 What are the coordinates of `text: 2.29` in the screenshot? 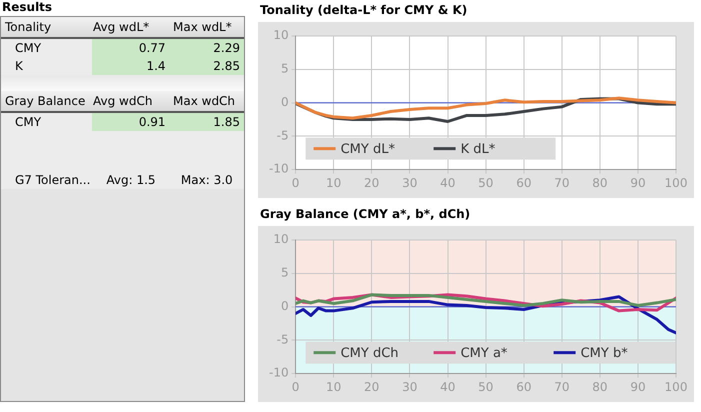 It's located at (207, 48).